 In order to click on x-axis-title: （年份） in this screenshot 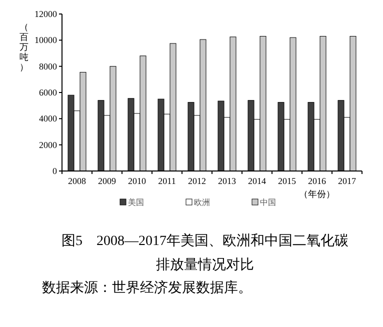, I will do `click(317, 194)`.